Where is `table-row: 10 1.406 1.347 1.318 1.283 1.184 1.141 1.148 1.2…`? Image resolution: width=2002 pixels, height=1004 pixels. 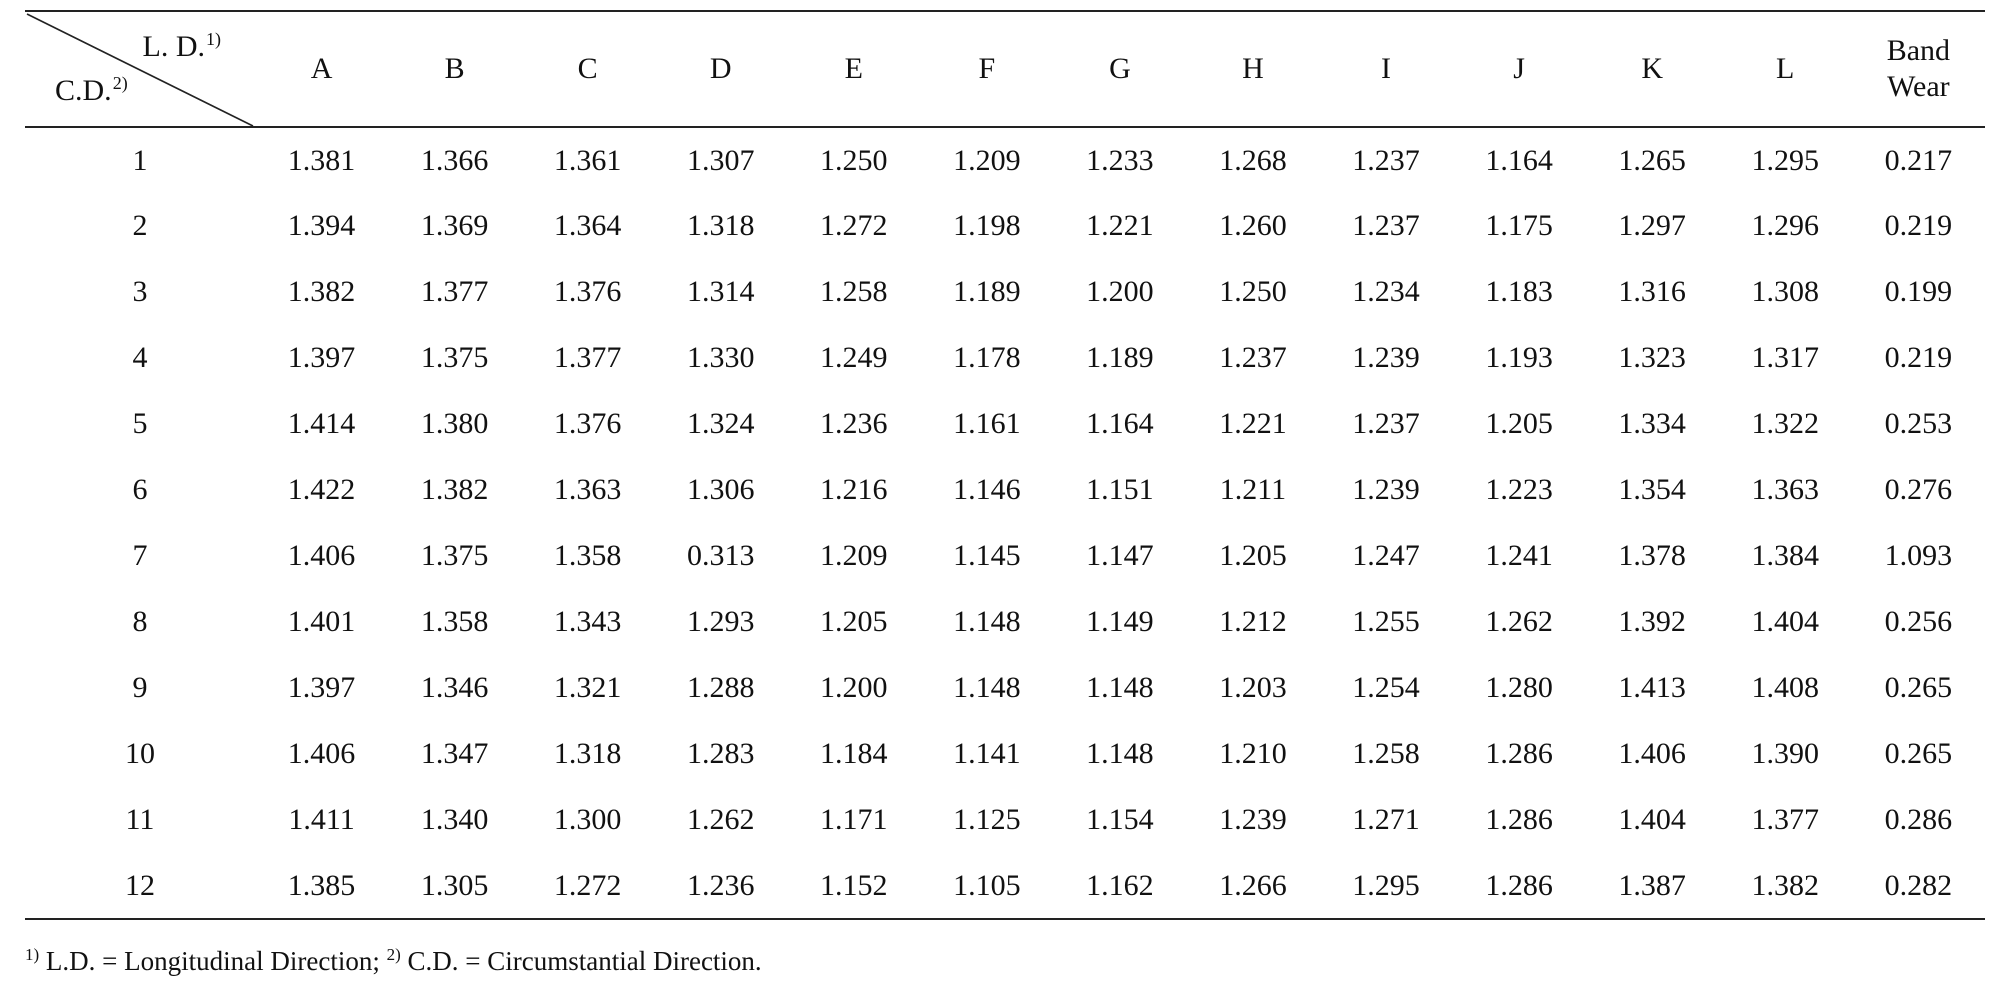 table-row: 10 1.406 1.347 1.318 1.283 1.184 1.141 1.148 1.2… is located at coordinates (1005, 754).